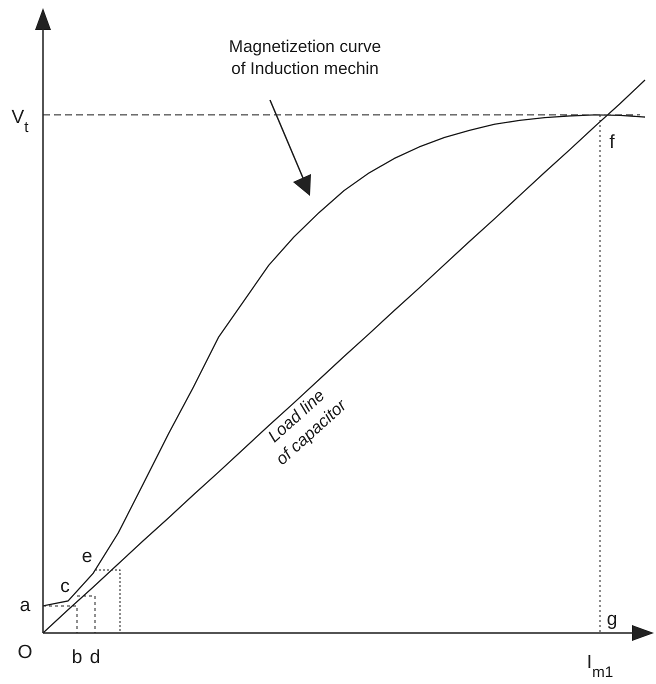 This screenshot has height=684, width=656. I want to click on text: d, so click(95, 657).